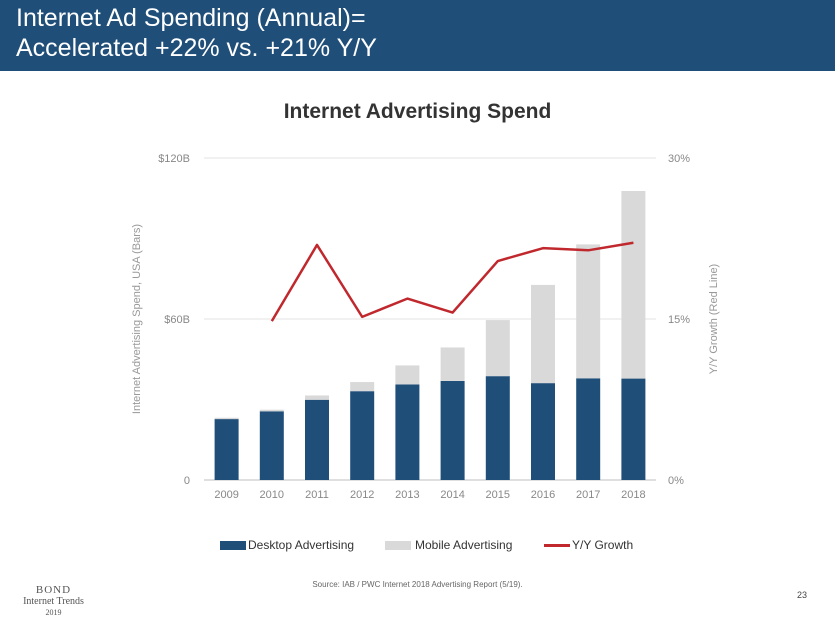 The height and width of the screenshot is (618, 835). What do you see at coordinates (407, 495) in the screenshot?
I see `x-tick-label: 2013` at bounding box center [407, 495].